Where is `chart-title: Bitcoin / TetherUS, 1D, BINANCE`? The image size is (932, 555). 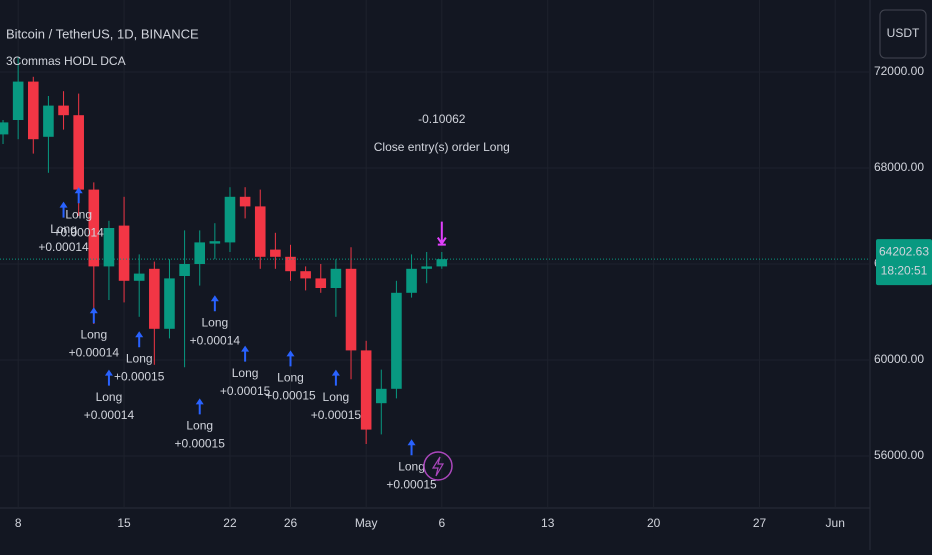
chart-title: Bitcoin / TetherUS, 1D, BINANCE is located at coordinates (102, 33).